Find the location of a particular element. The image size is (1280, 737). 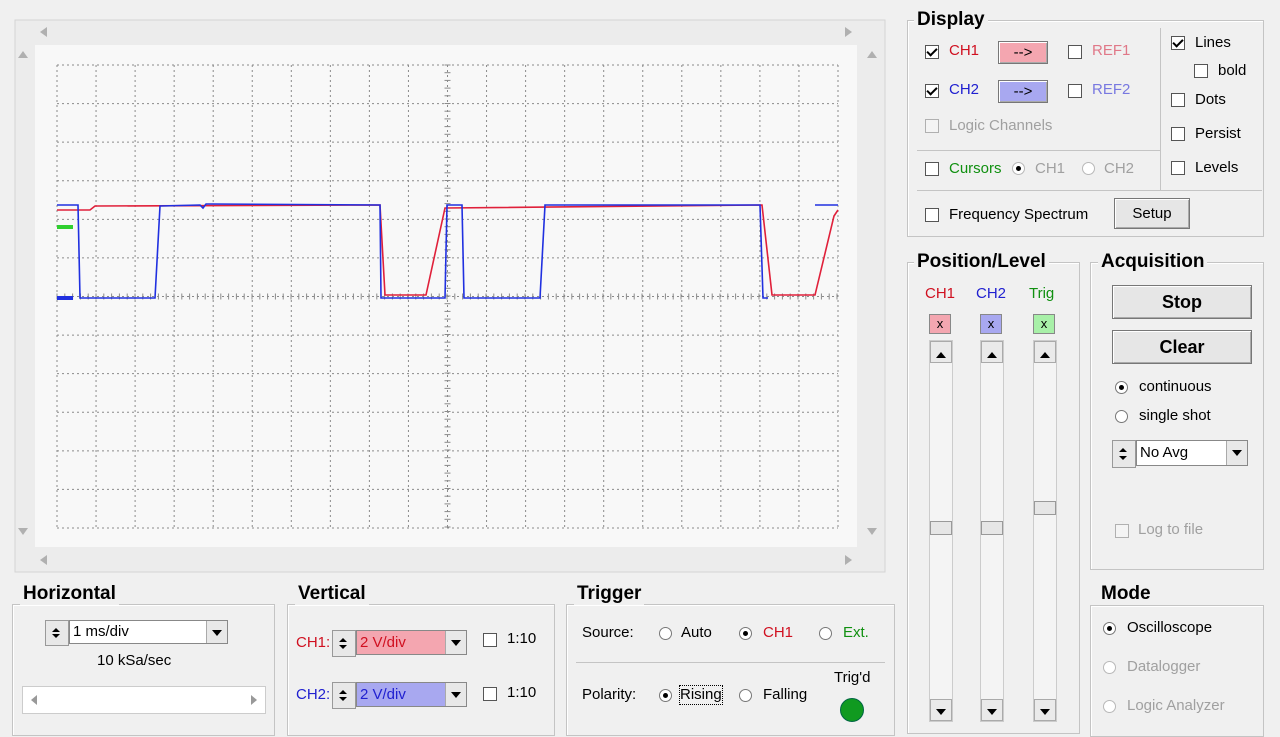

label: Datalogger is located at coordinates (1164, 666).